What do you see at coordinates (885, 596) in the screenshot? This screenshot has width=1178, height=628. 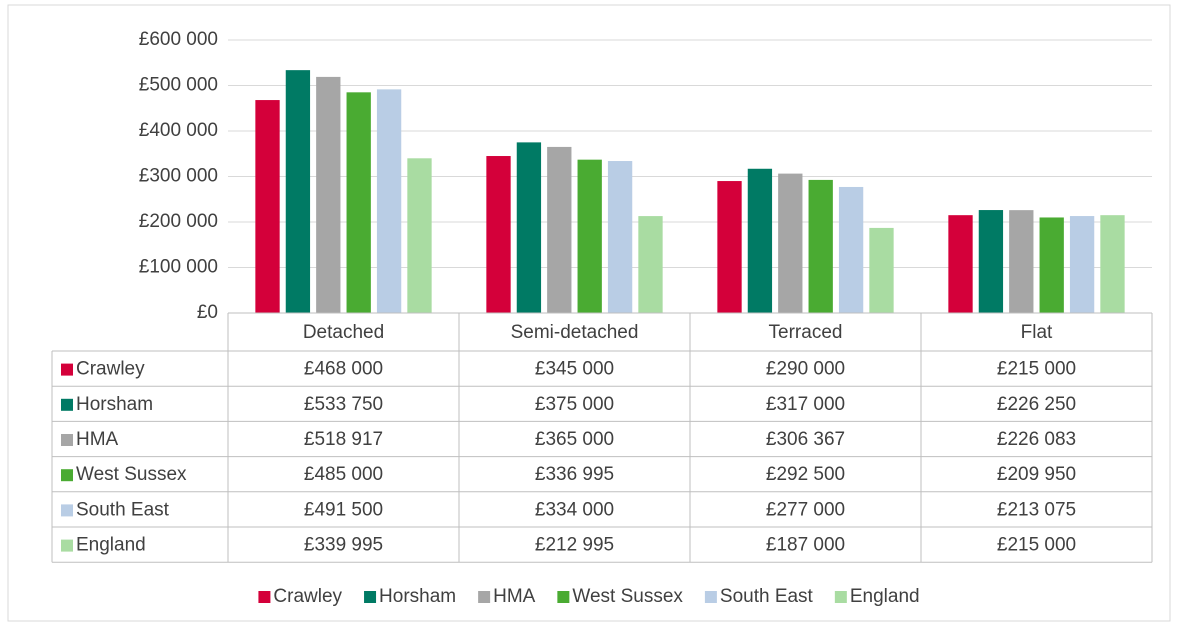 I see `legend-label: England` at bounding box center [885, 596].